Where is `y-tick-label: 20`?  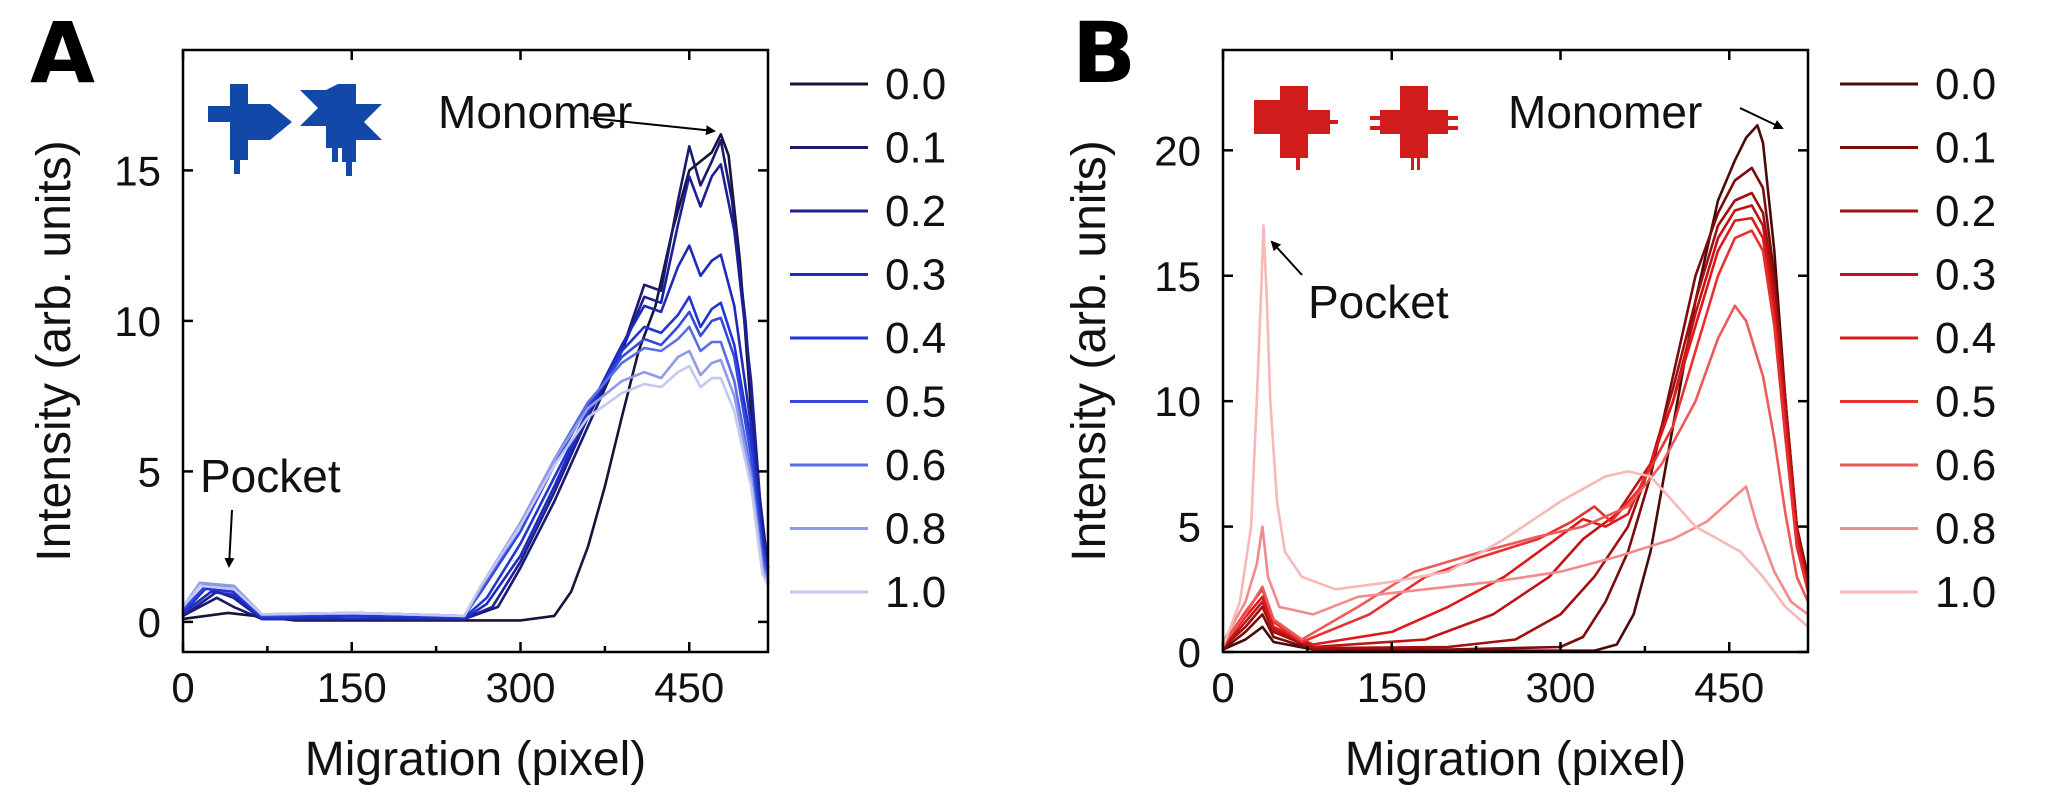
y-tick-label: 20 is located at coordinates (1177, 150).